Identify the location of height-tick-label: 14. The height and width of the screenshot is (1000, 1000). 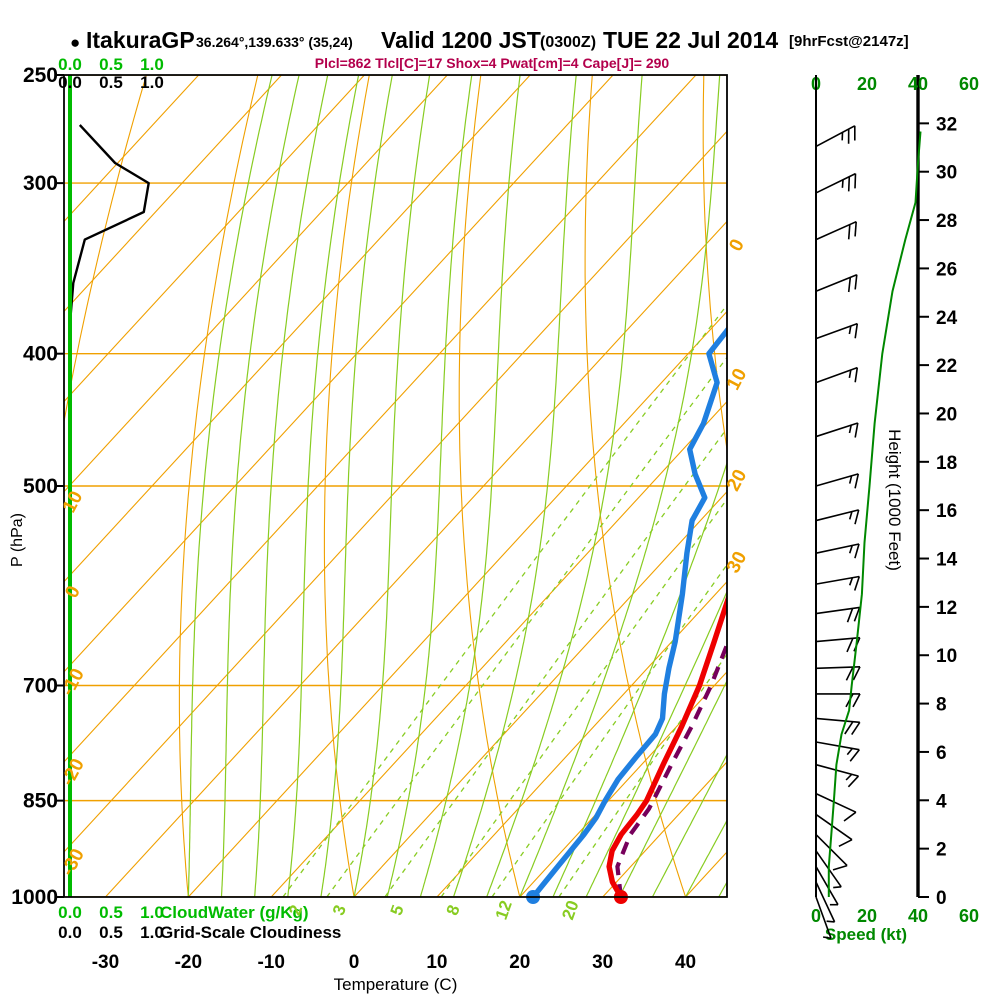
(947, 560).